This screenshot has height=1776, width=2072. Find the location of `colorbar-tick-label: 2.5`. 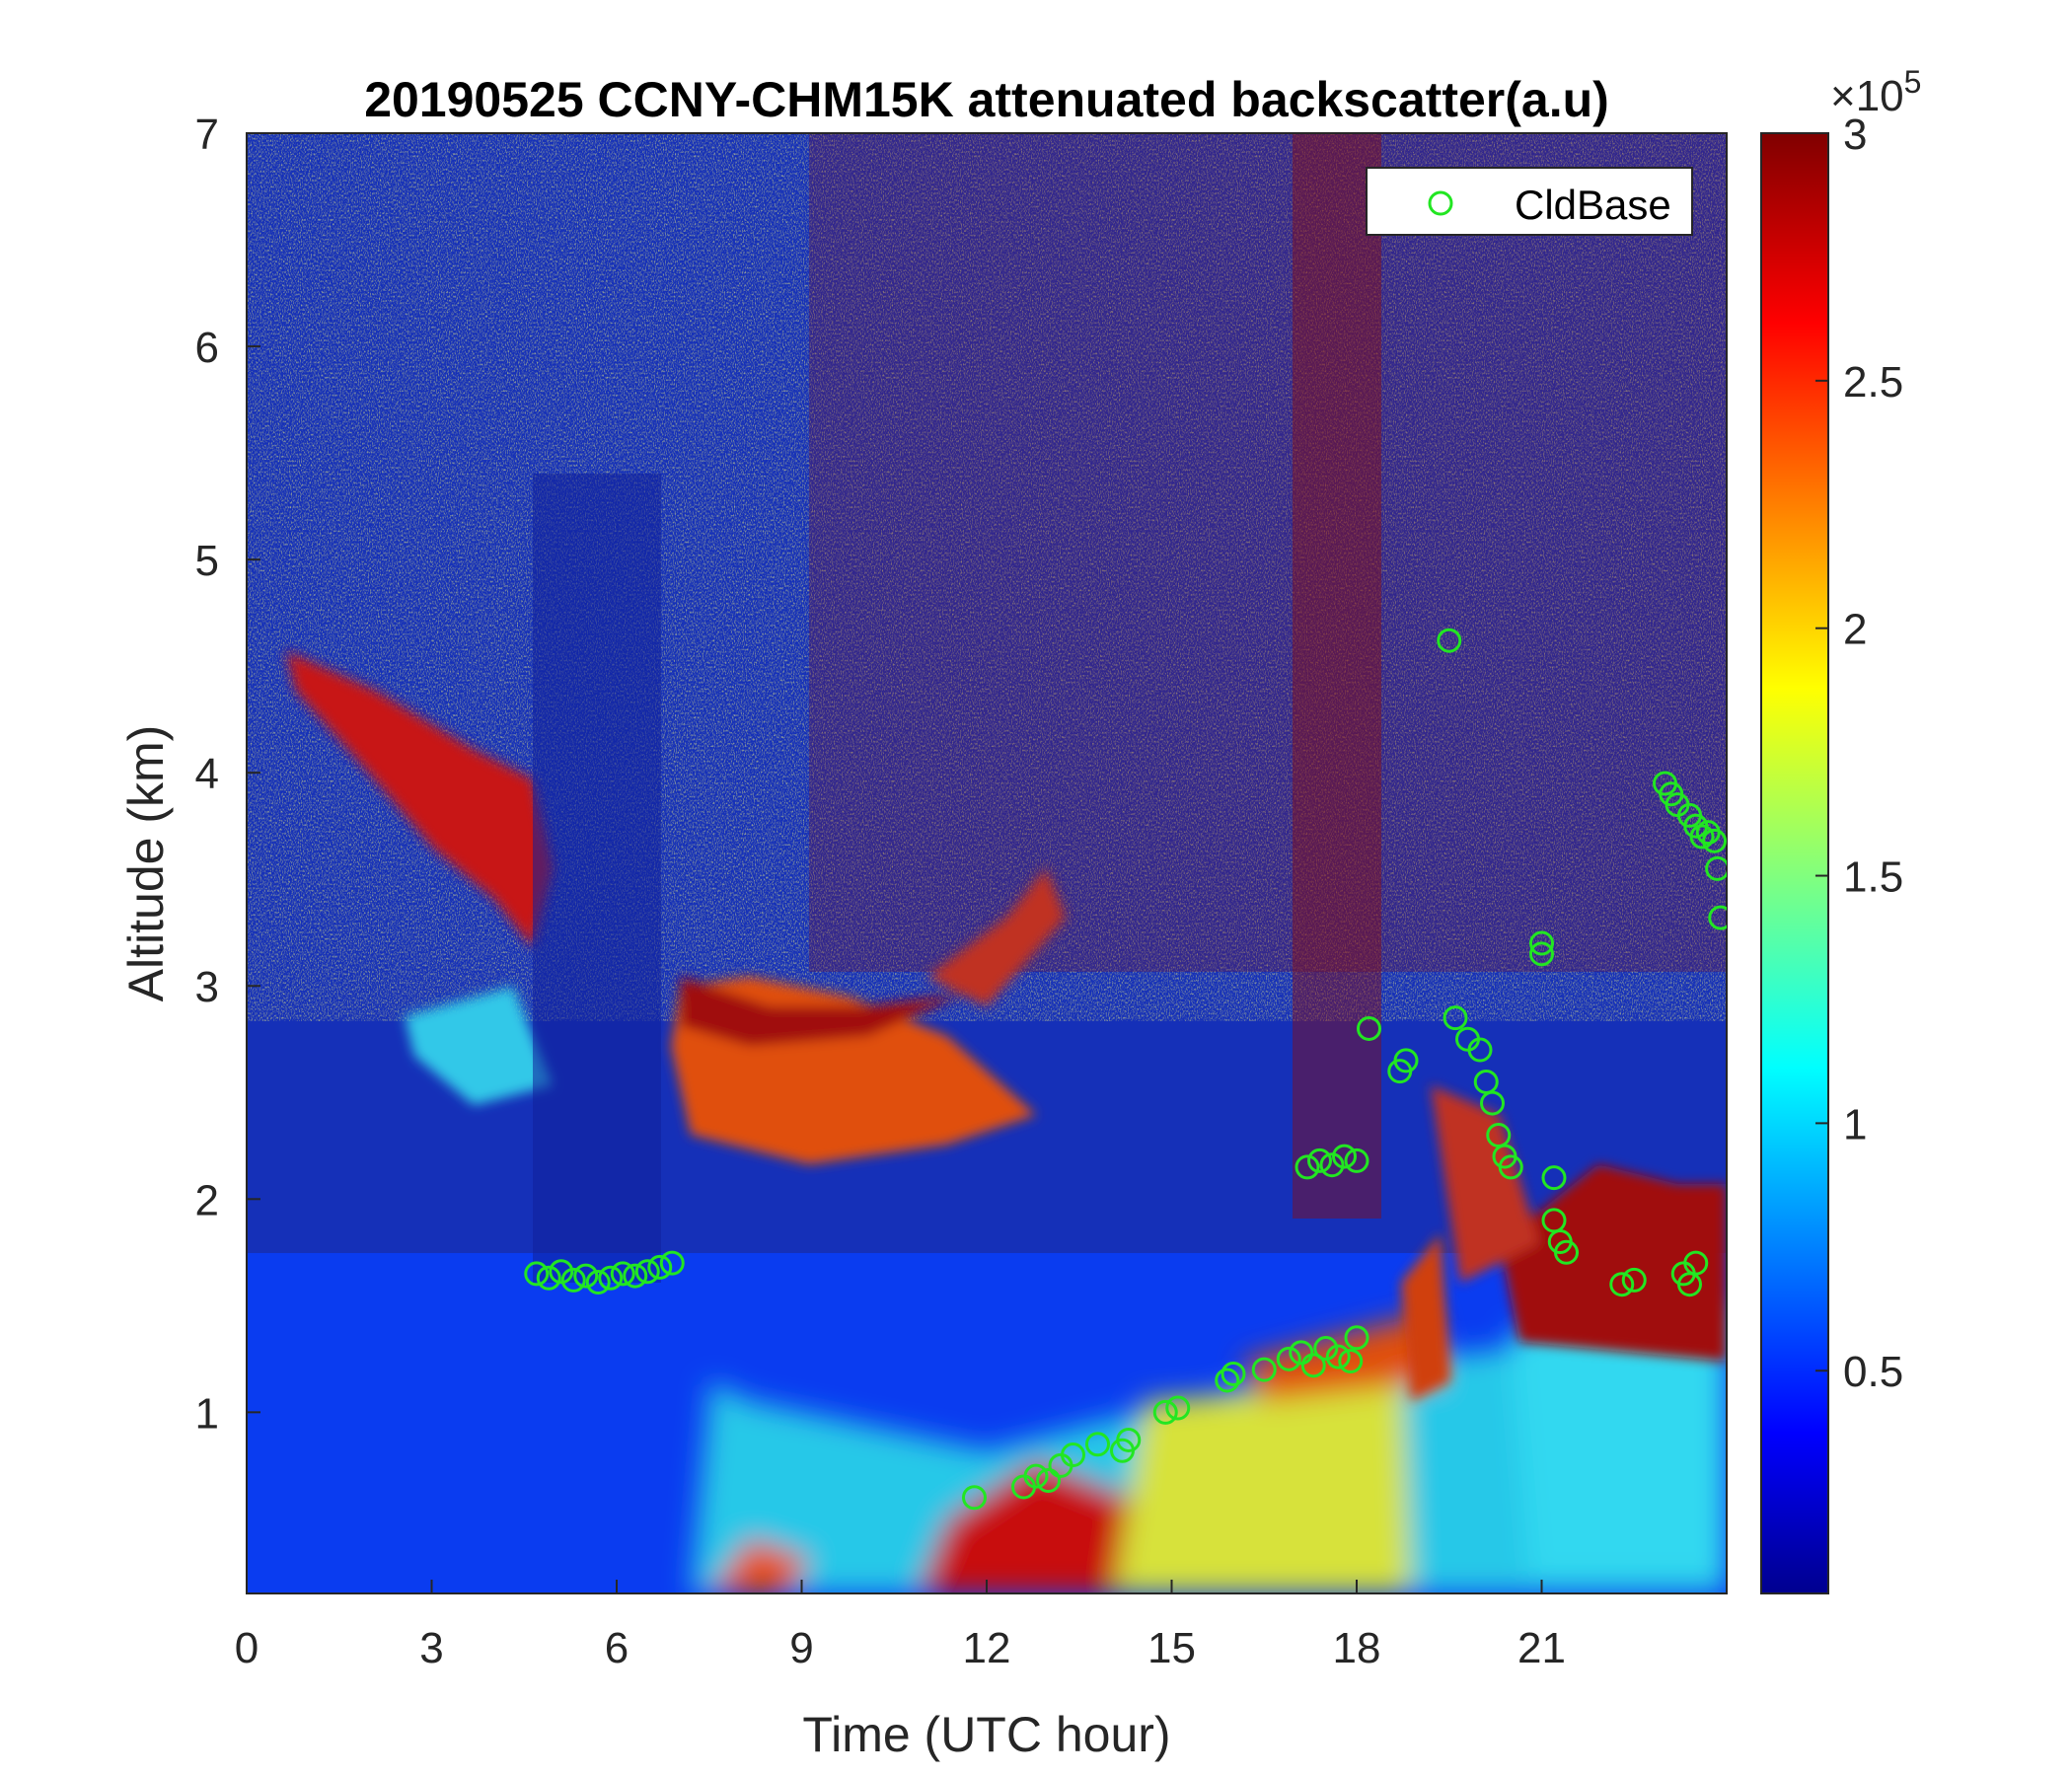

colorbar-tick-label: 2.5 is located at coordinates (1873, 383).